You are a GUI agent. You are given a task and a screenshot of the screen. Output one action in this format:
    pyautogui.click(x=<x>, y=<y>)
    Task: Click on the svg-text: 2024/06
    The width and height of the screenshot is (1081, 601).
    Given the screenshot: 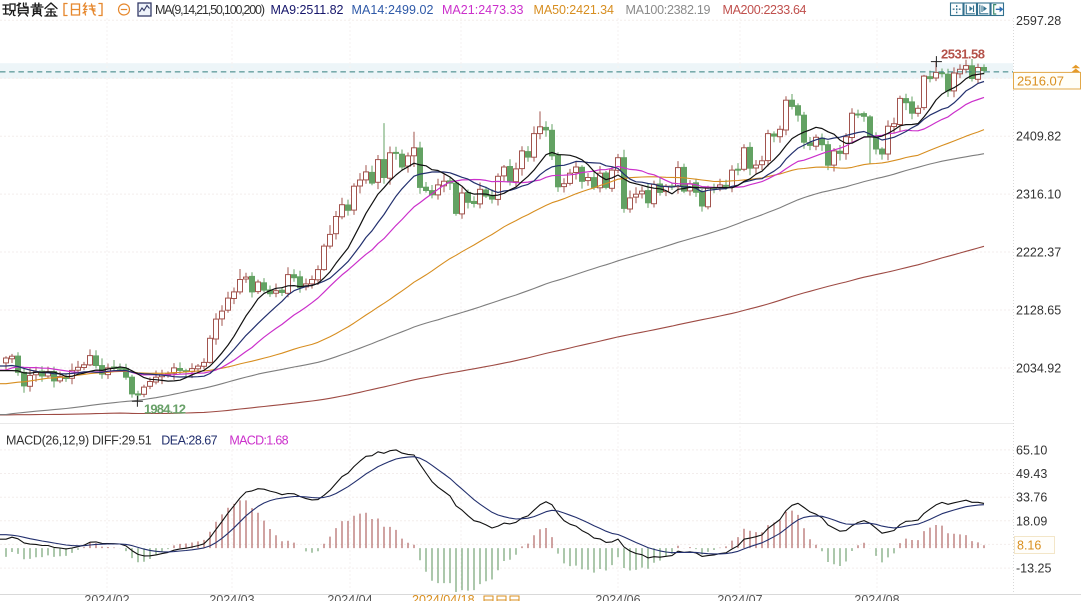 What is the action you would take?
    pyautogui.click(x=617, y=597)
    